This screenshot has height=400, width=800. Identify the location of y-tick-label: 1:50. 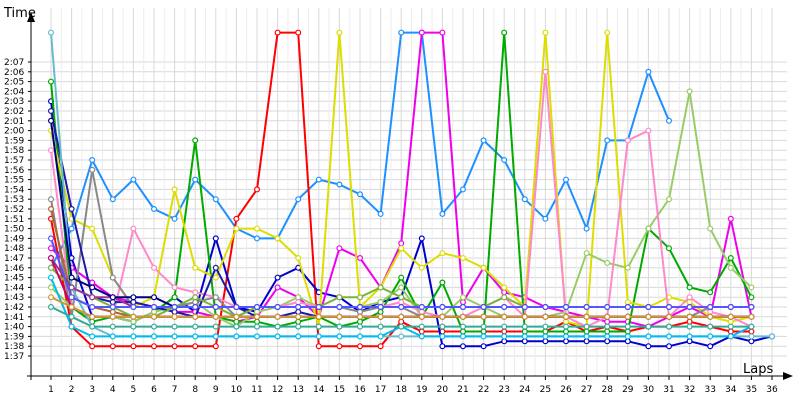
(14, 230).